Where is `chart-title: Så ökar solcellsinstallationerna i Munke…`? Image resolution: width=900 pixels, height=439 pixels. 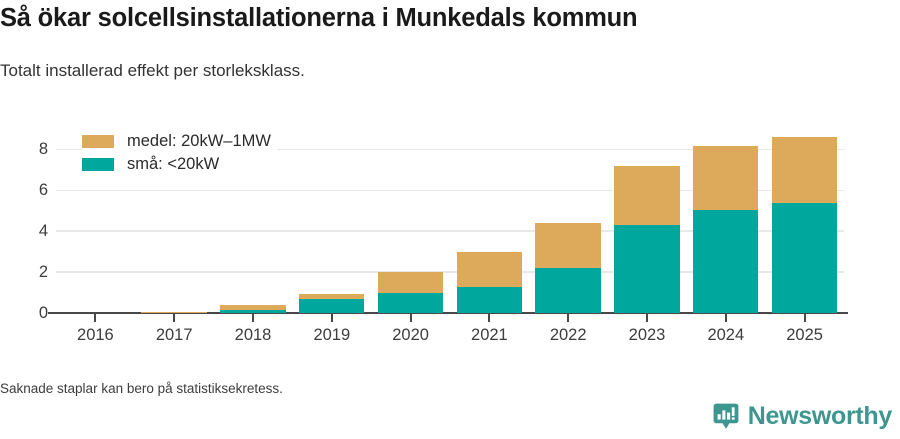
chart-title: Så ökar solcellsinstallationerna i Munke… is located at coordinates (319, 18).